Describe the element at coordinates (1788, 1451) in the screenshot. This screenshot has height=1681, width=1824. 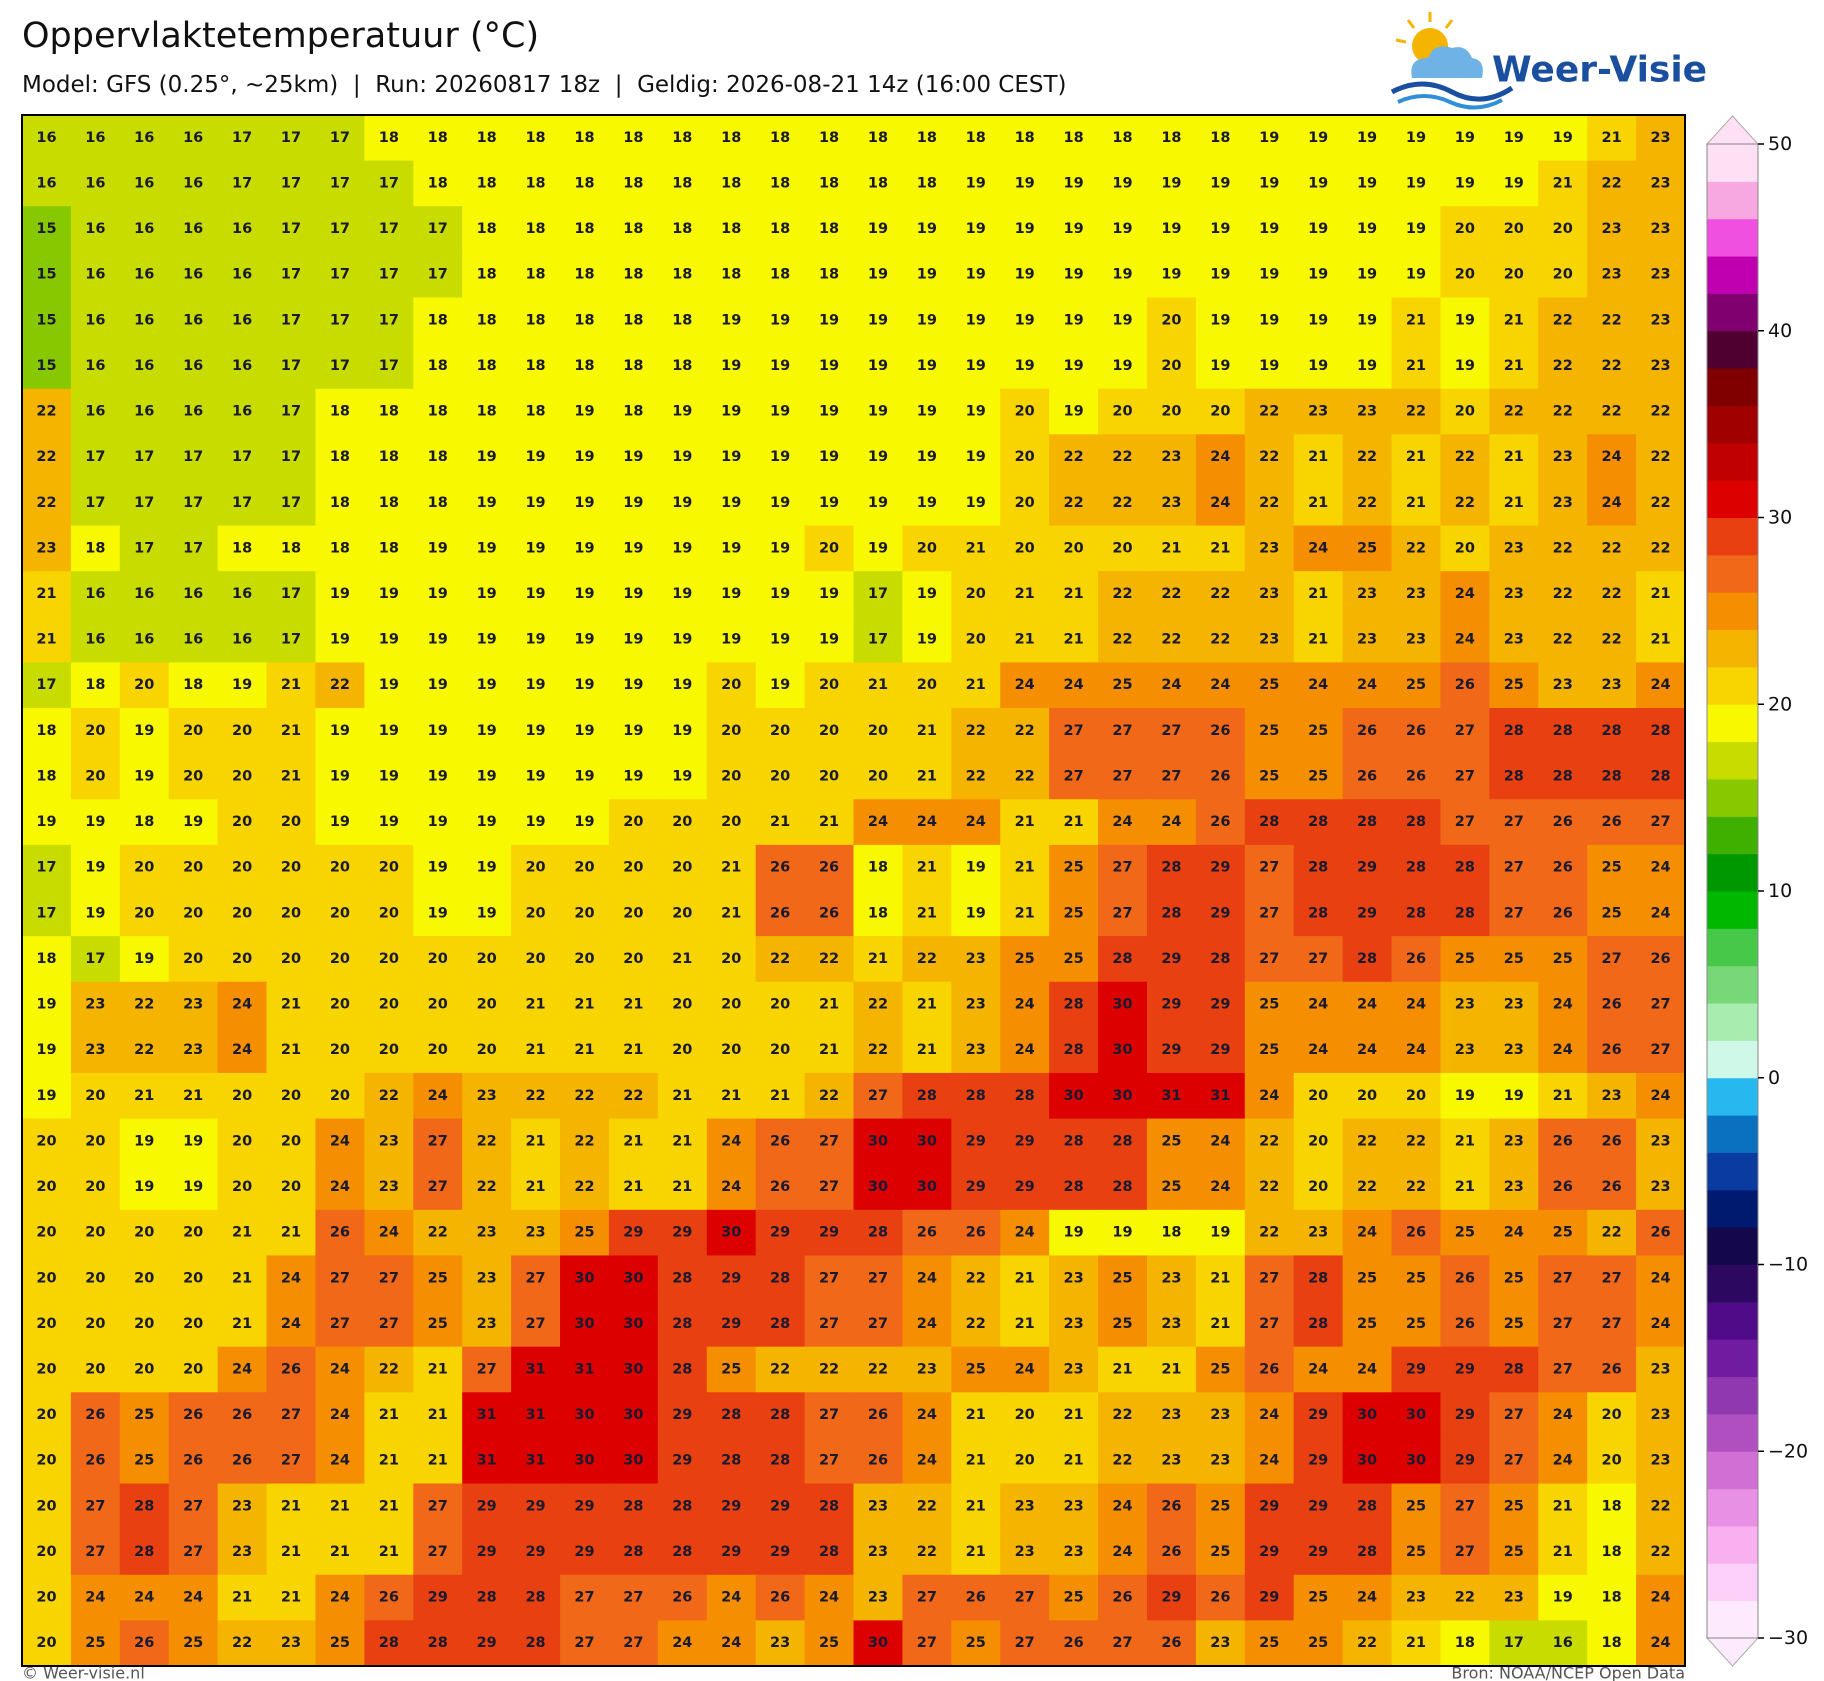
I see `colorbar-tick-label: −20` at that location.